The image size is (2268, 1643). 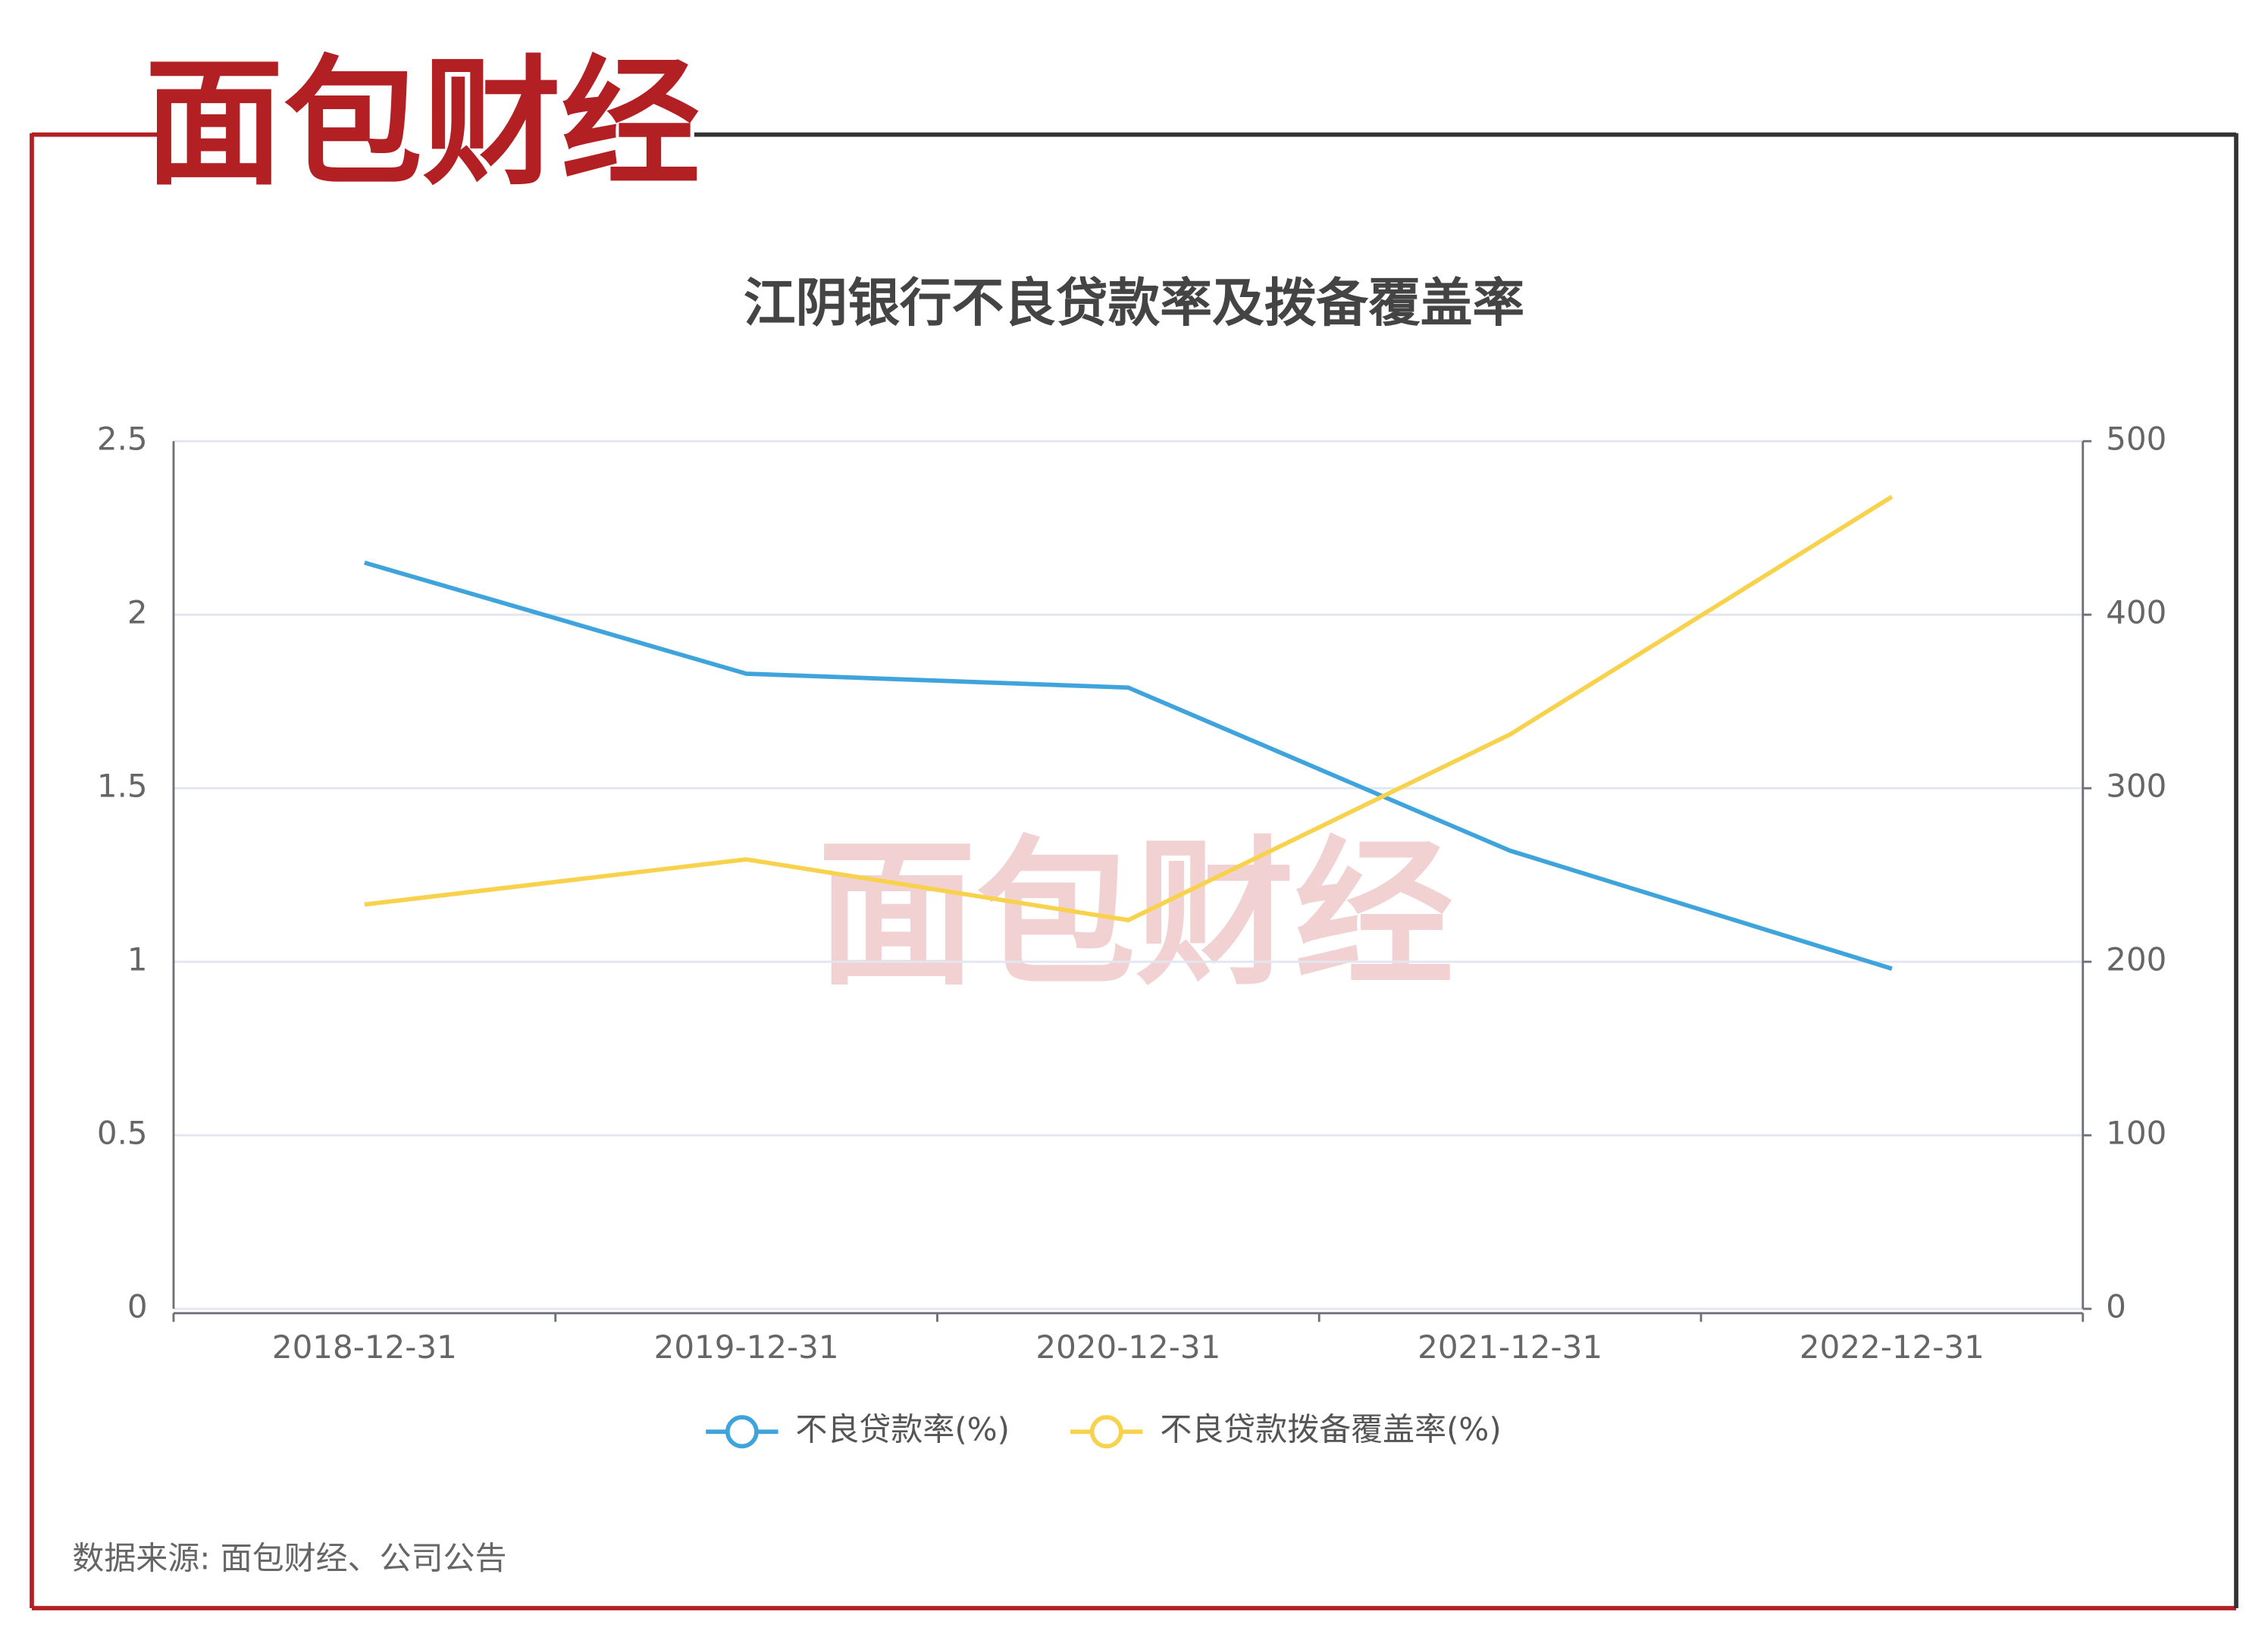 I want to click on x-tick-label: 2022-12-31, so click(x=1892, y=1347).